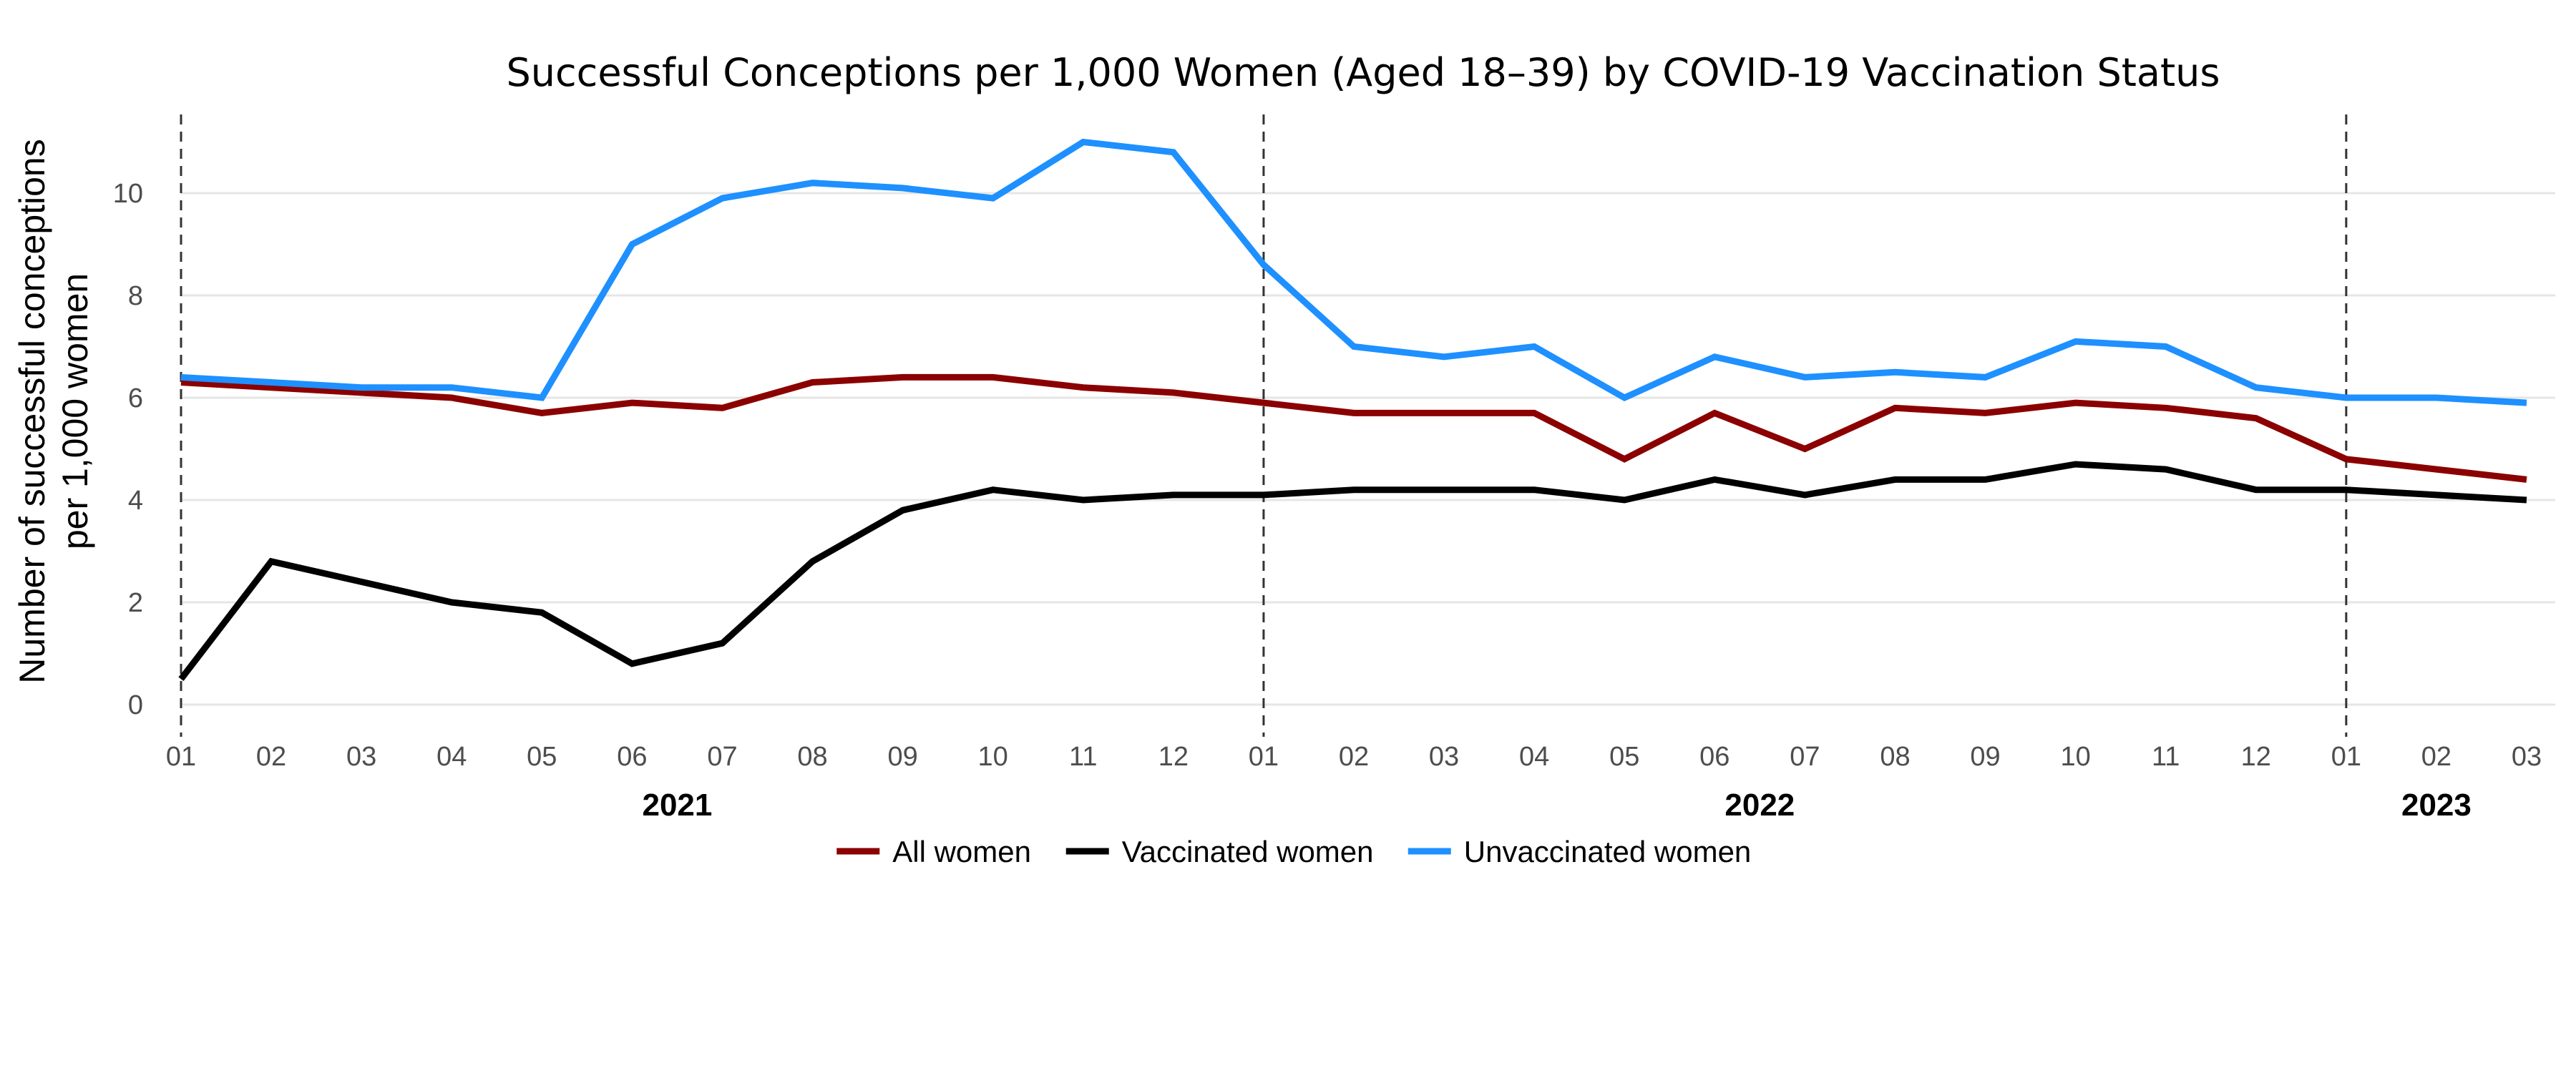 This screenshot has width=2576, height=1073. What do you see at coordinates (1248, 852) in the screenshot?
I see `legend-label: Vaccinated women` at bounding box center [1248, 852].